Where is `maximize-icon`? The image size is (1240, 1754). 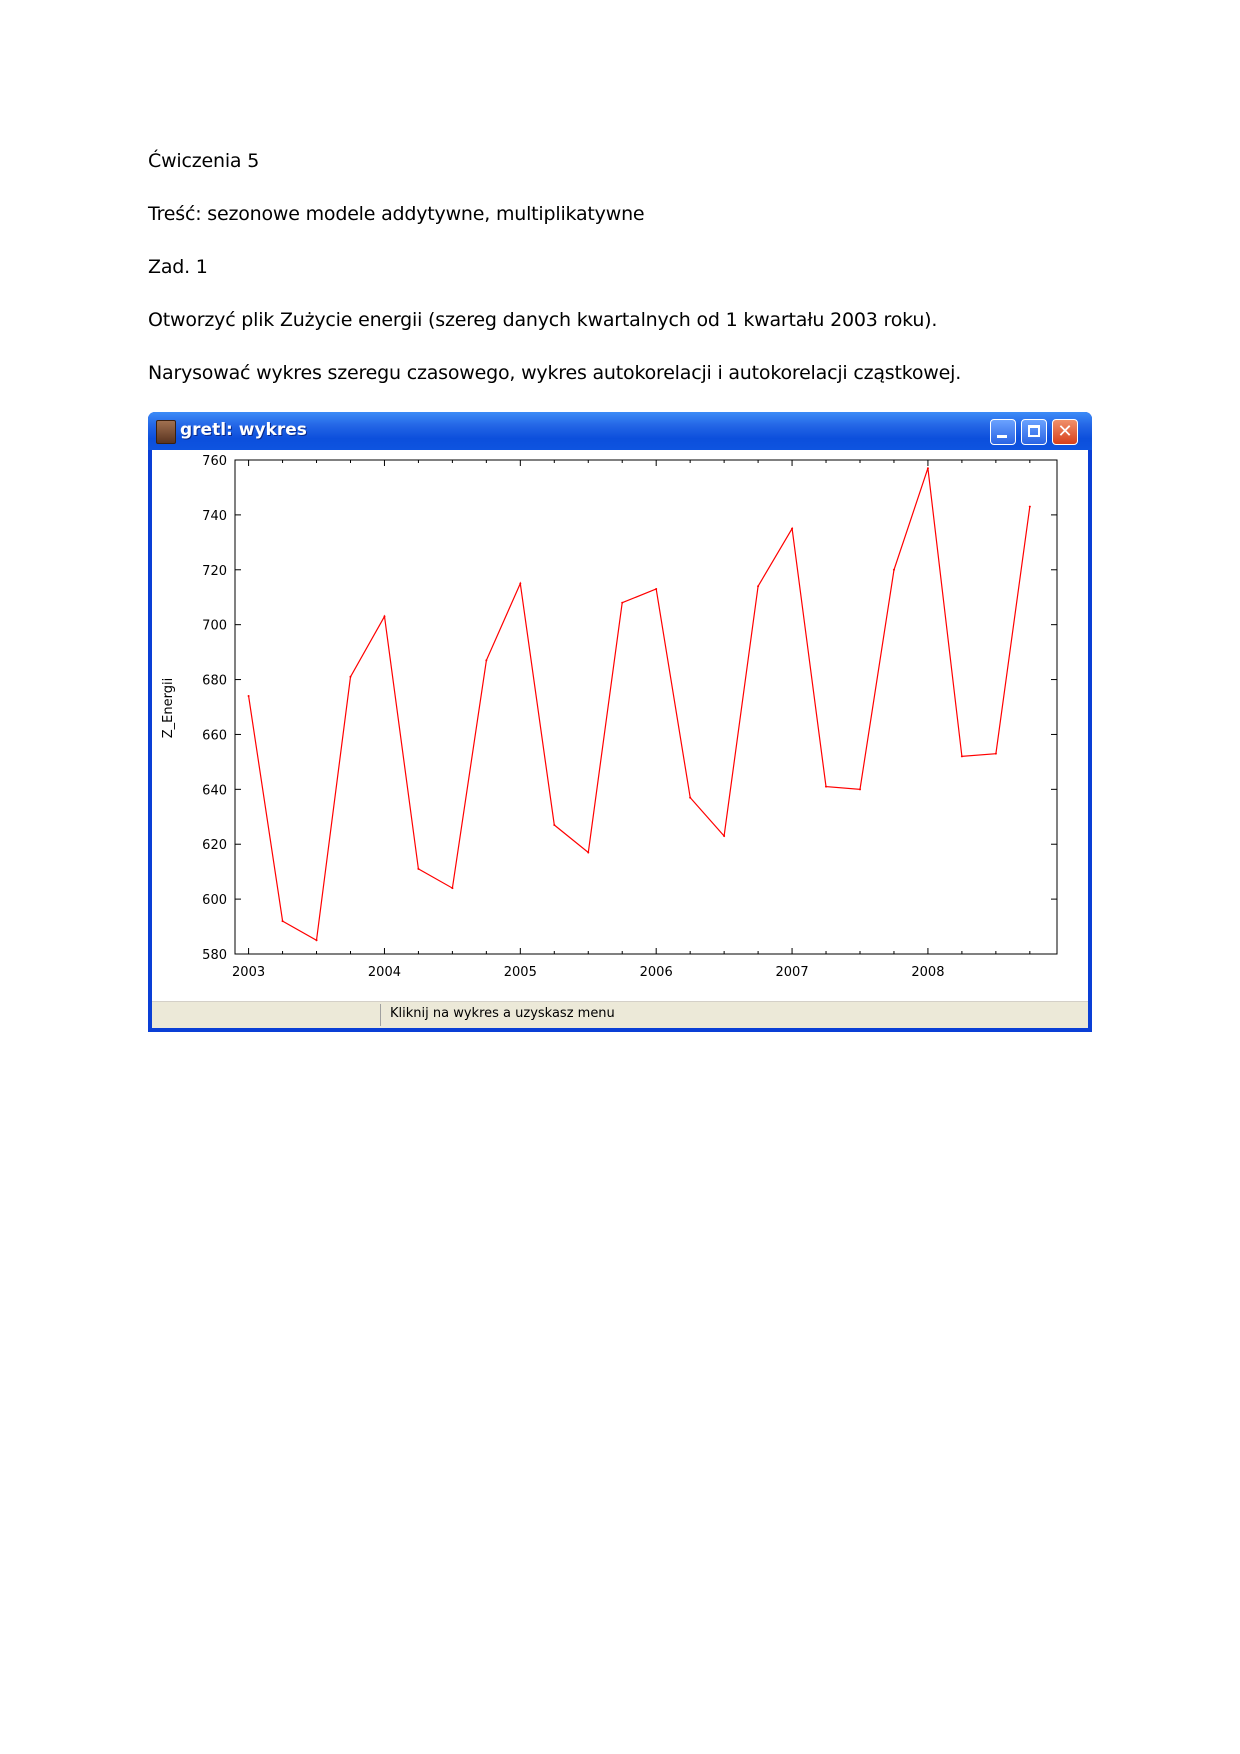 maximize-icon is located at coordinates (1034, 431).